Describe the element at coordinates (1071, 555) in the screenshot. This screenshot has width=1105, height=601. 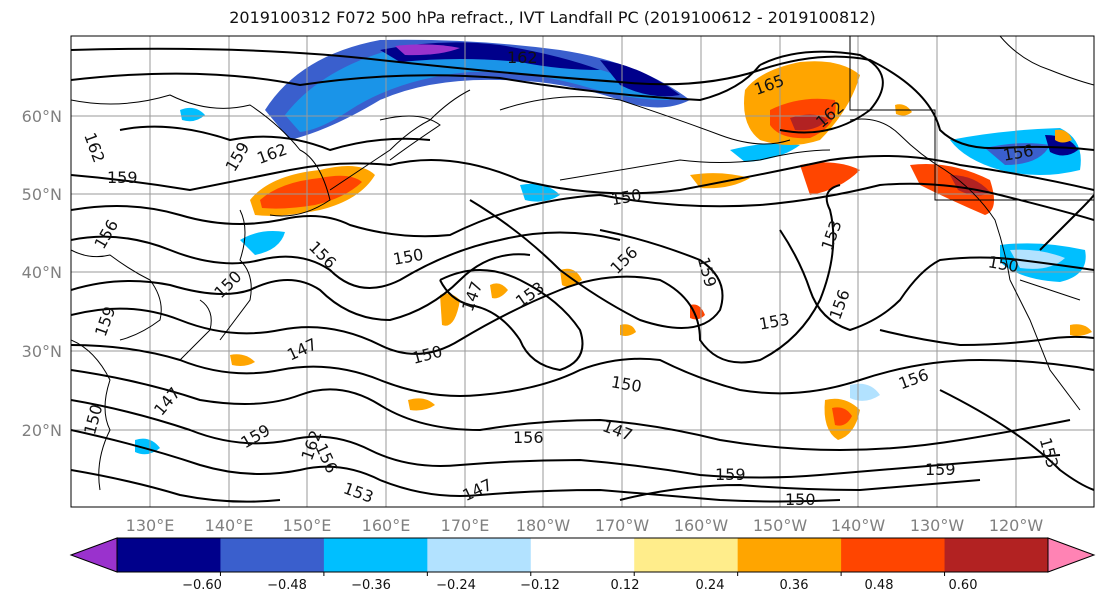
I see `colorbar-extend-max` at that location.